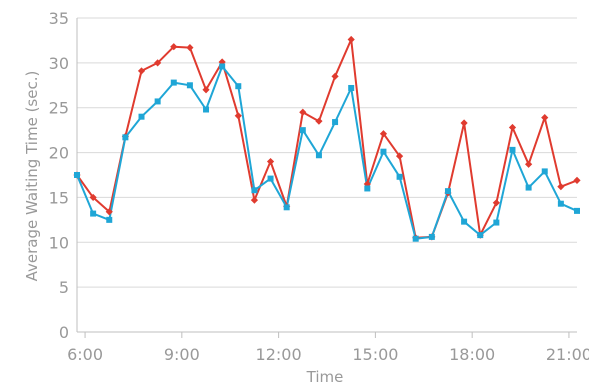 The width and height of the screenshot is (589, 385). I want to click on y-tick-label: 0, so click(64, 332).